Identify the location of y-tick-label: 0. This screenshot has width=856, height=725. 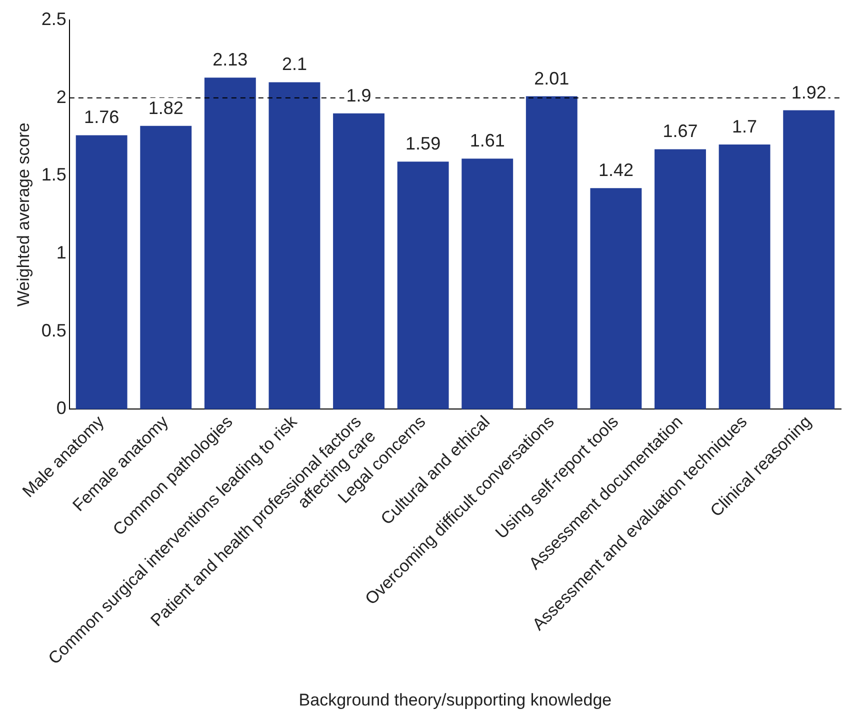
(61, 408).